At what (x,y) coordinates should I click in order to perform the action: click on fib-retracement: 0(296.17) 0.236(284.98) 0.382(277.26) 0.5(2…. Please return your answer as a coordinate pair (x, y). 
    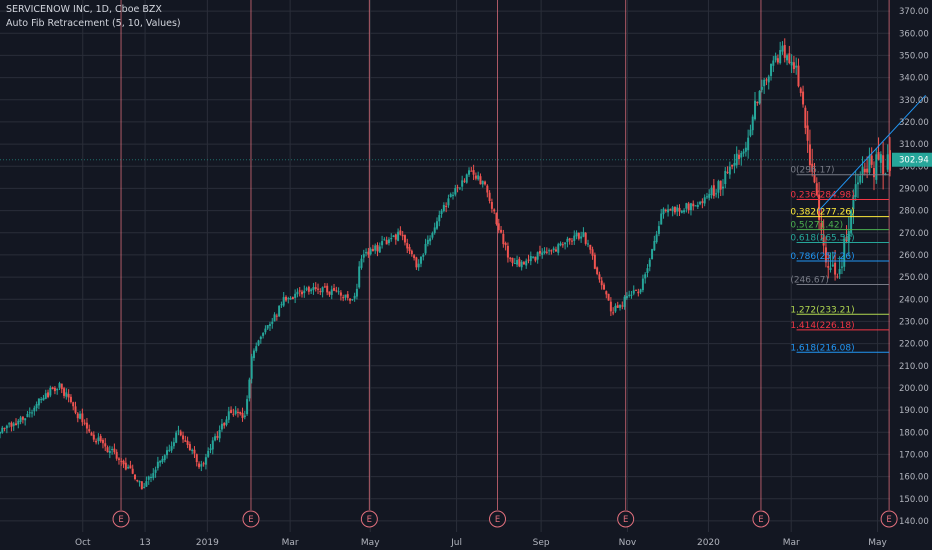
    Looking at the image, I should click on (840, 259).